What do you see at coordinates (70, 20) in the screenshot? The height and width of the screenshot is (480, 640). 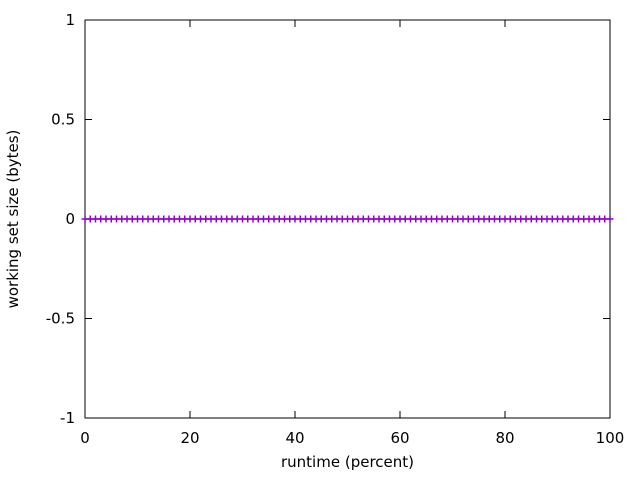 I see `y-tick-label: 1` at bounding box center [70, 20].